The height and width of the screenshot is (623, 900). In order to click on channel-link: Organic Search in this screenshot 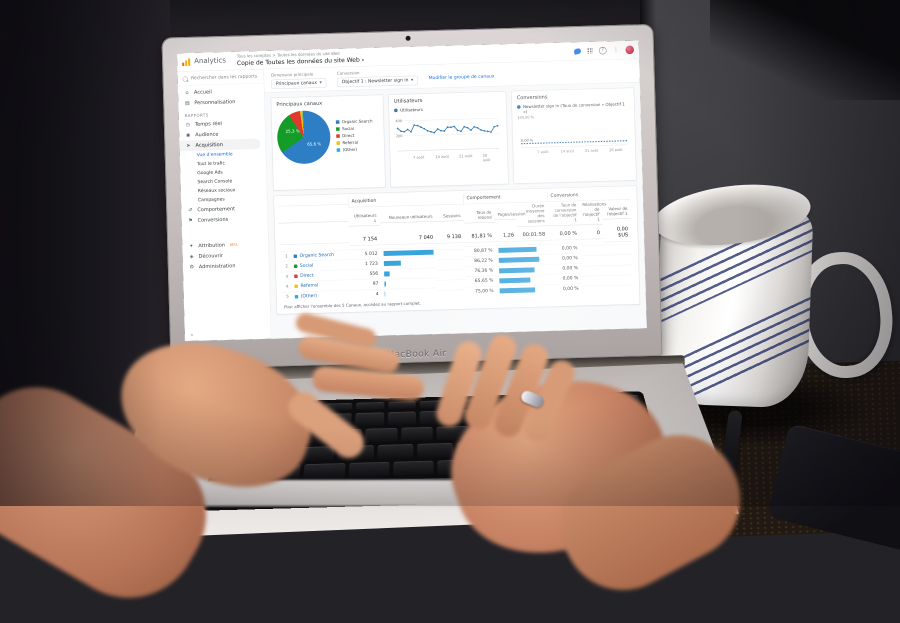, I will do `click(317, 255)`.